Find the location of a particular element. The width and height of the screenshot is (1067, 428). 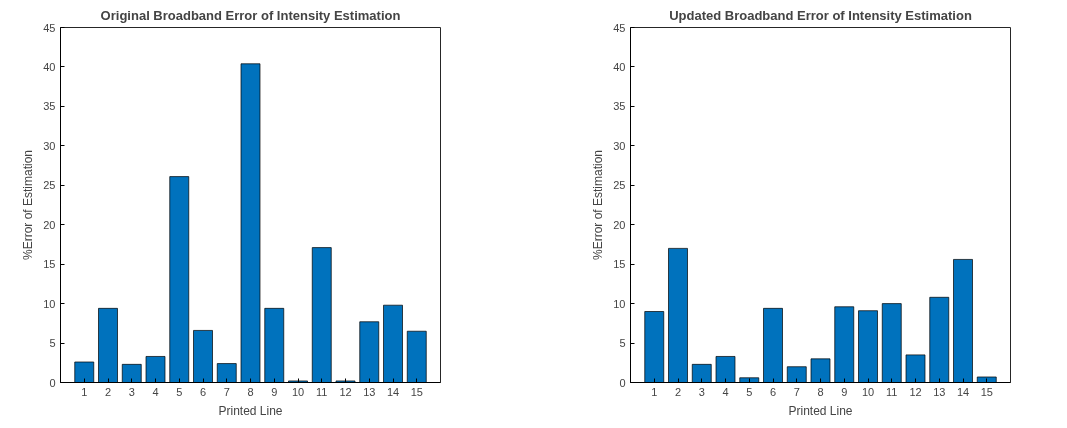

chart-title: Updated Broadband Error of Intensity Estimation is located at coordinates (820, 15).